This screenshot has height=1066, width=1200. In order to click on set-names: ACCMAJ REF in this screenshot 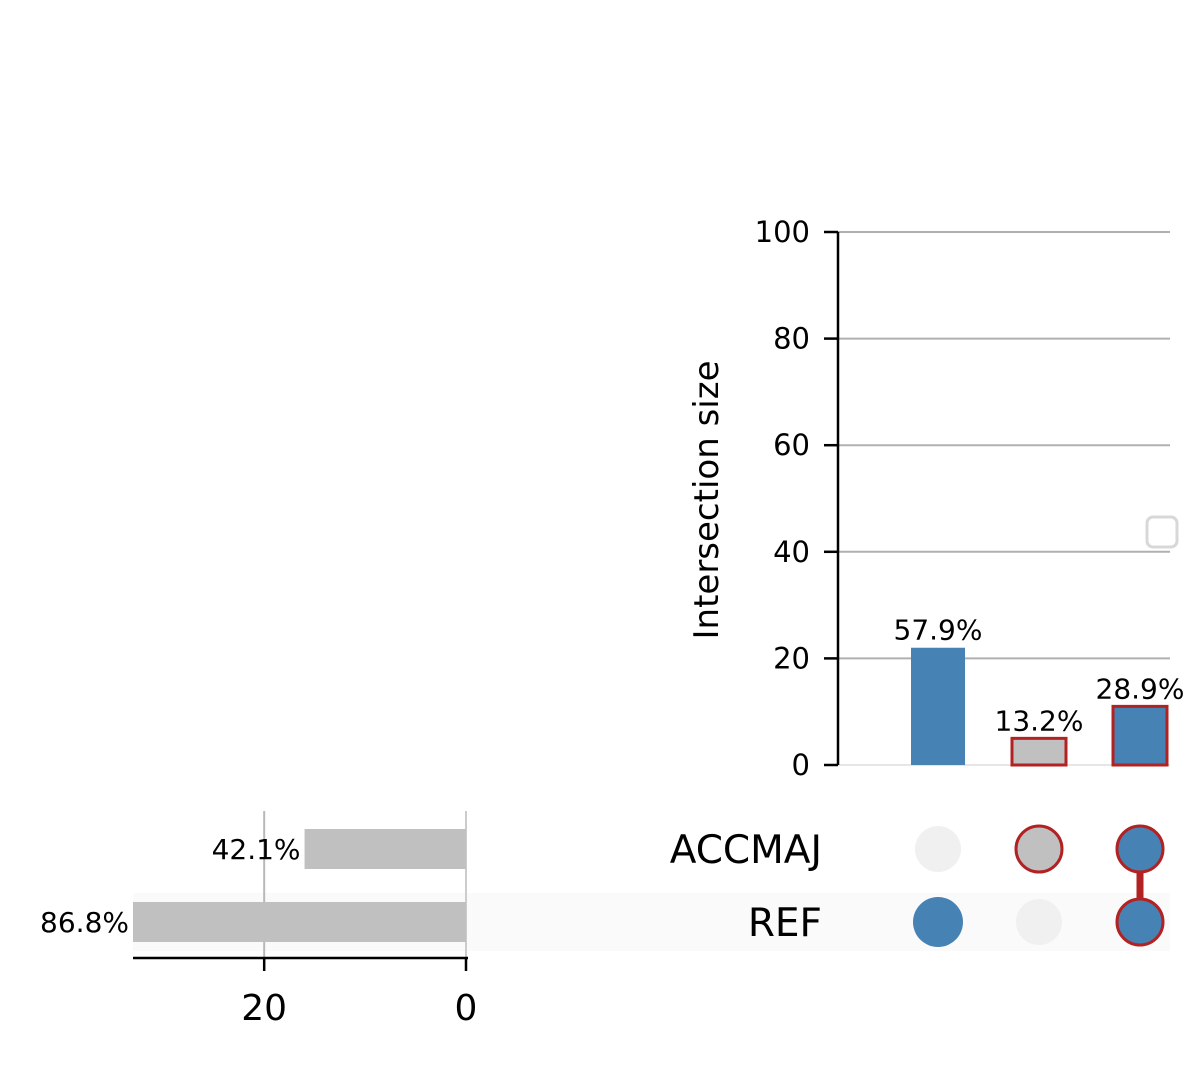, I will do `click(746, 887)`.